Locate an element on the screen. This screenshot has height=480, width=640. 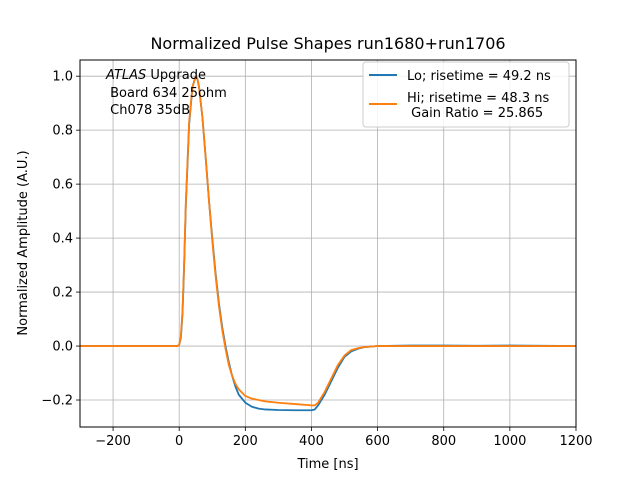
x-tick-label: 600 is located at coordinates (377, 441).